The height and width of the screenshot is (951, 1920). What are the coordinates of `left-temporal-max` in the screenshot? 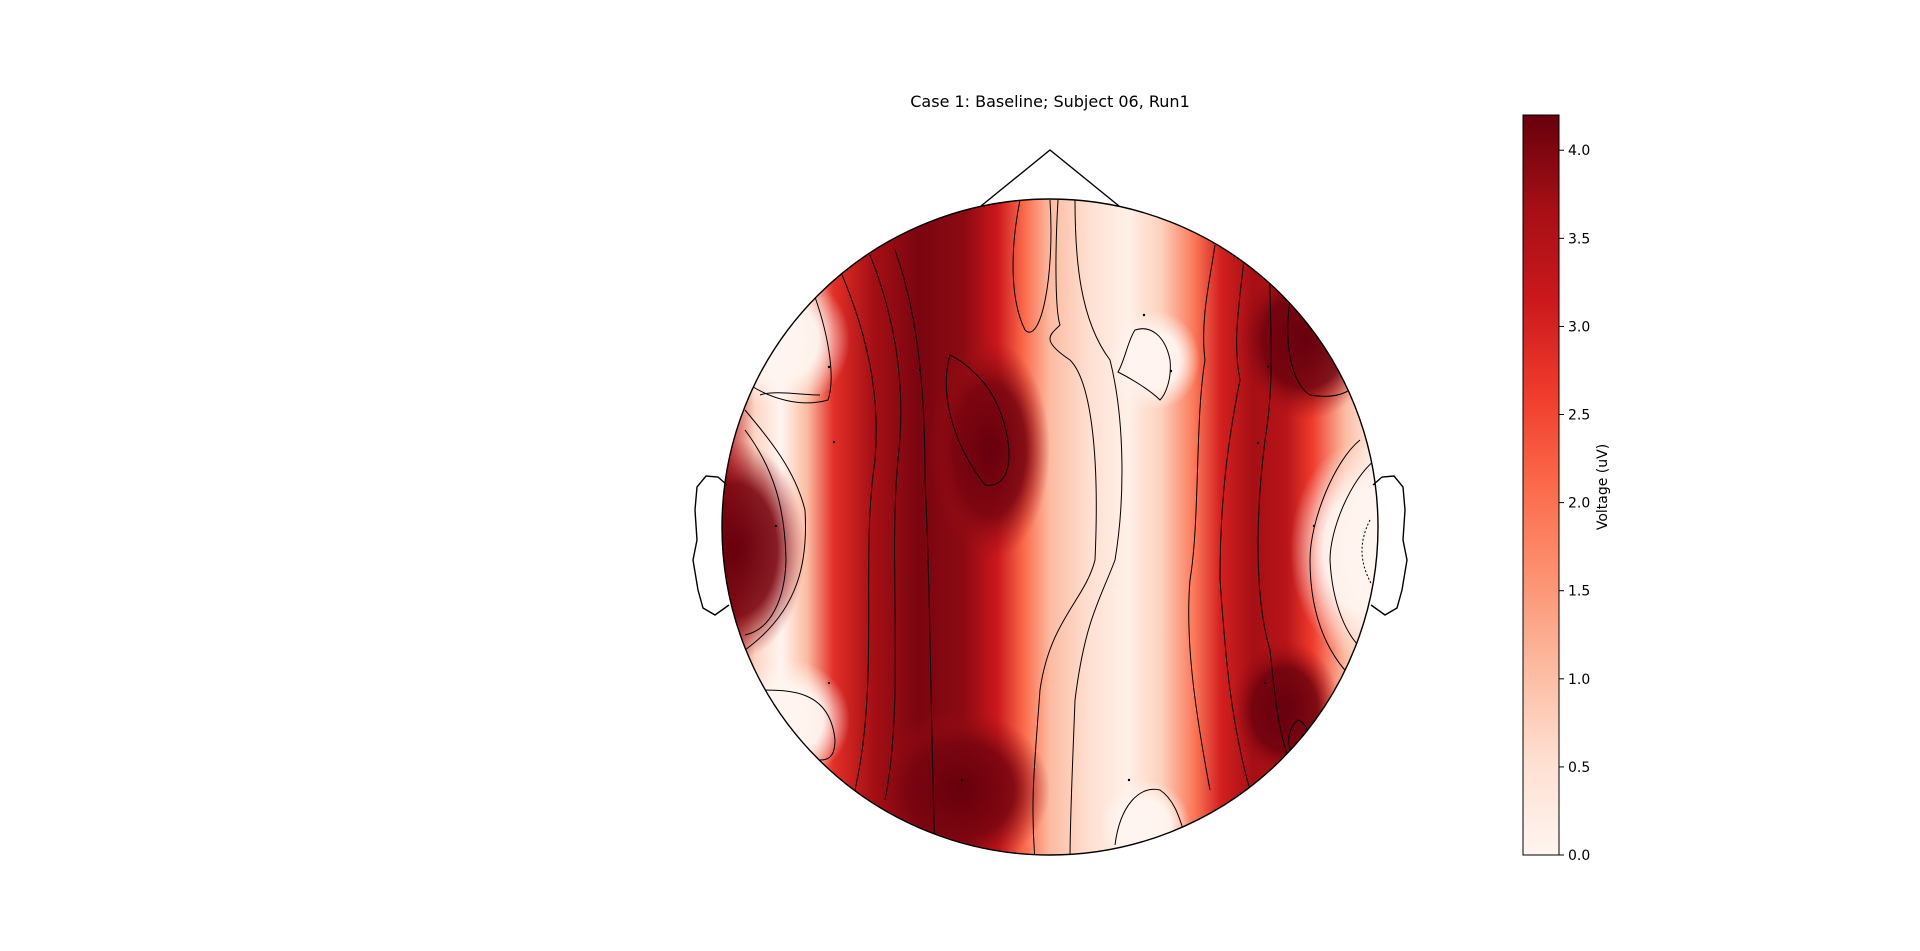 It's located at (763, 550).